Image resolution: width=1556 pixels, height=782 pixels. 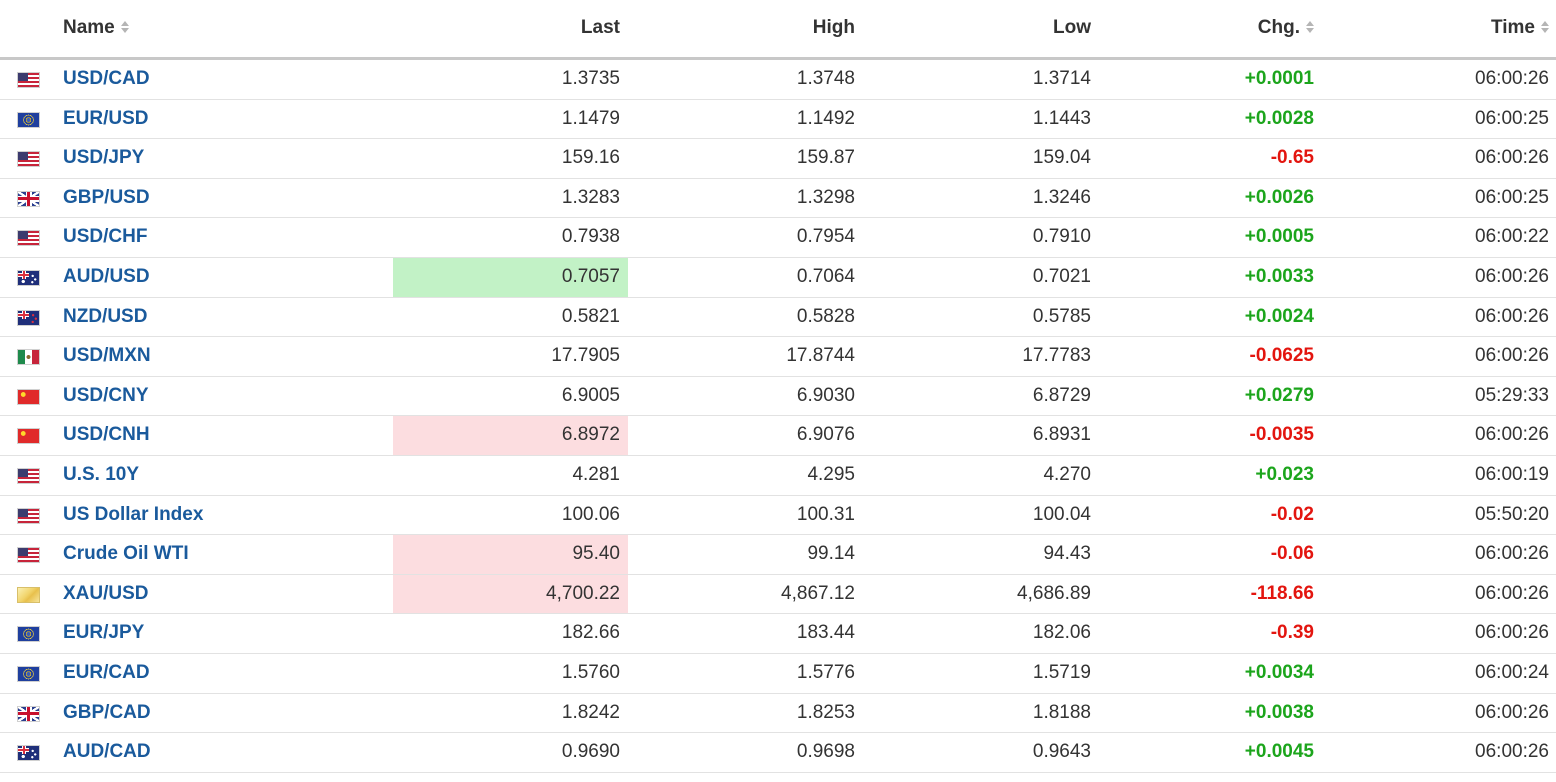 I want to click on gold-icon, so click(x=28, y=594).